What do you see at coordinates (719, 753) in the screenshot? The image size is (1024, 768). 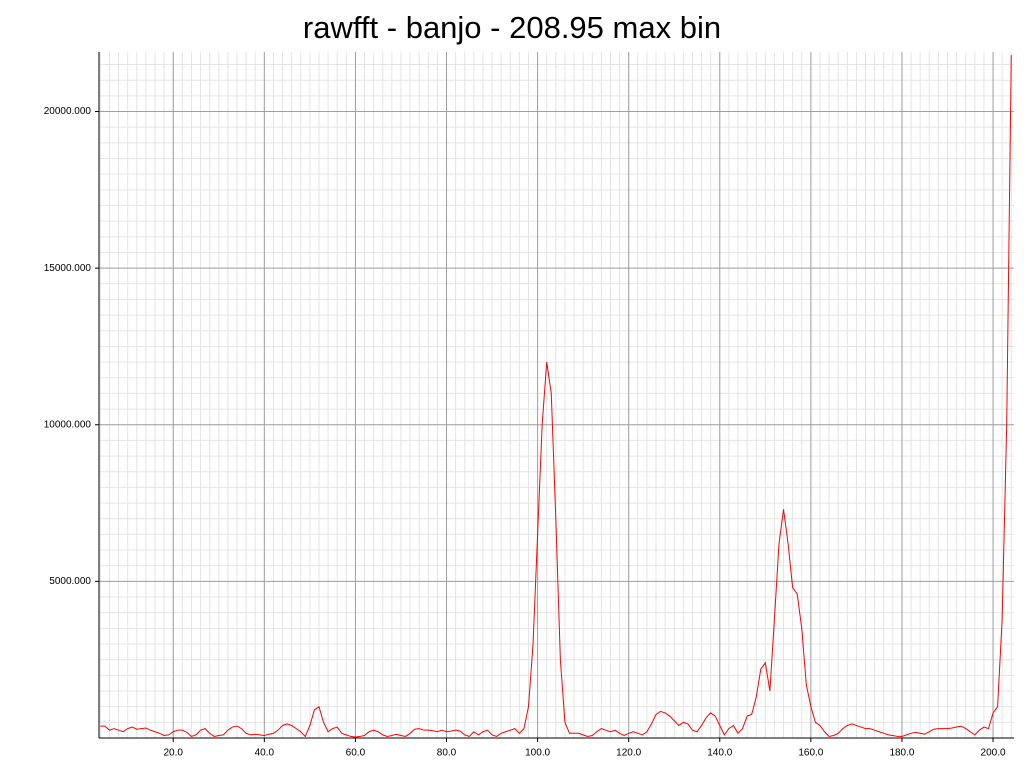 I see `x-tick-label: 140.0` at bounding box center [719, 753].